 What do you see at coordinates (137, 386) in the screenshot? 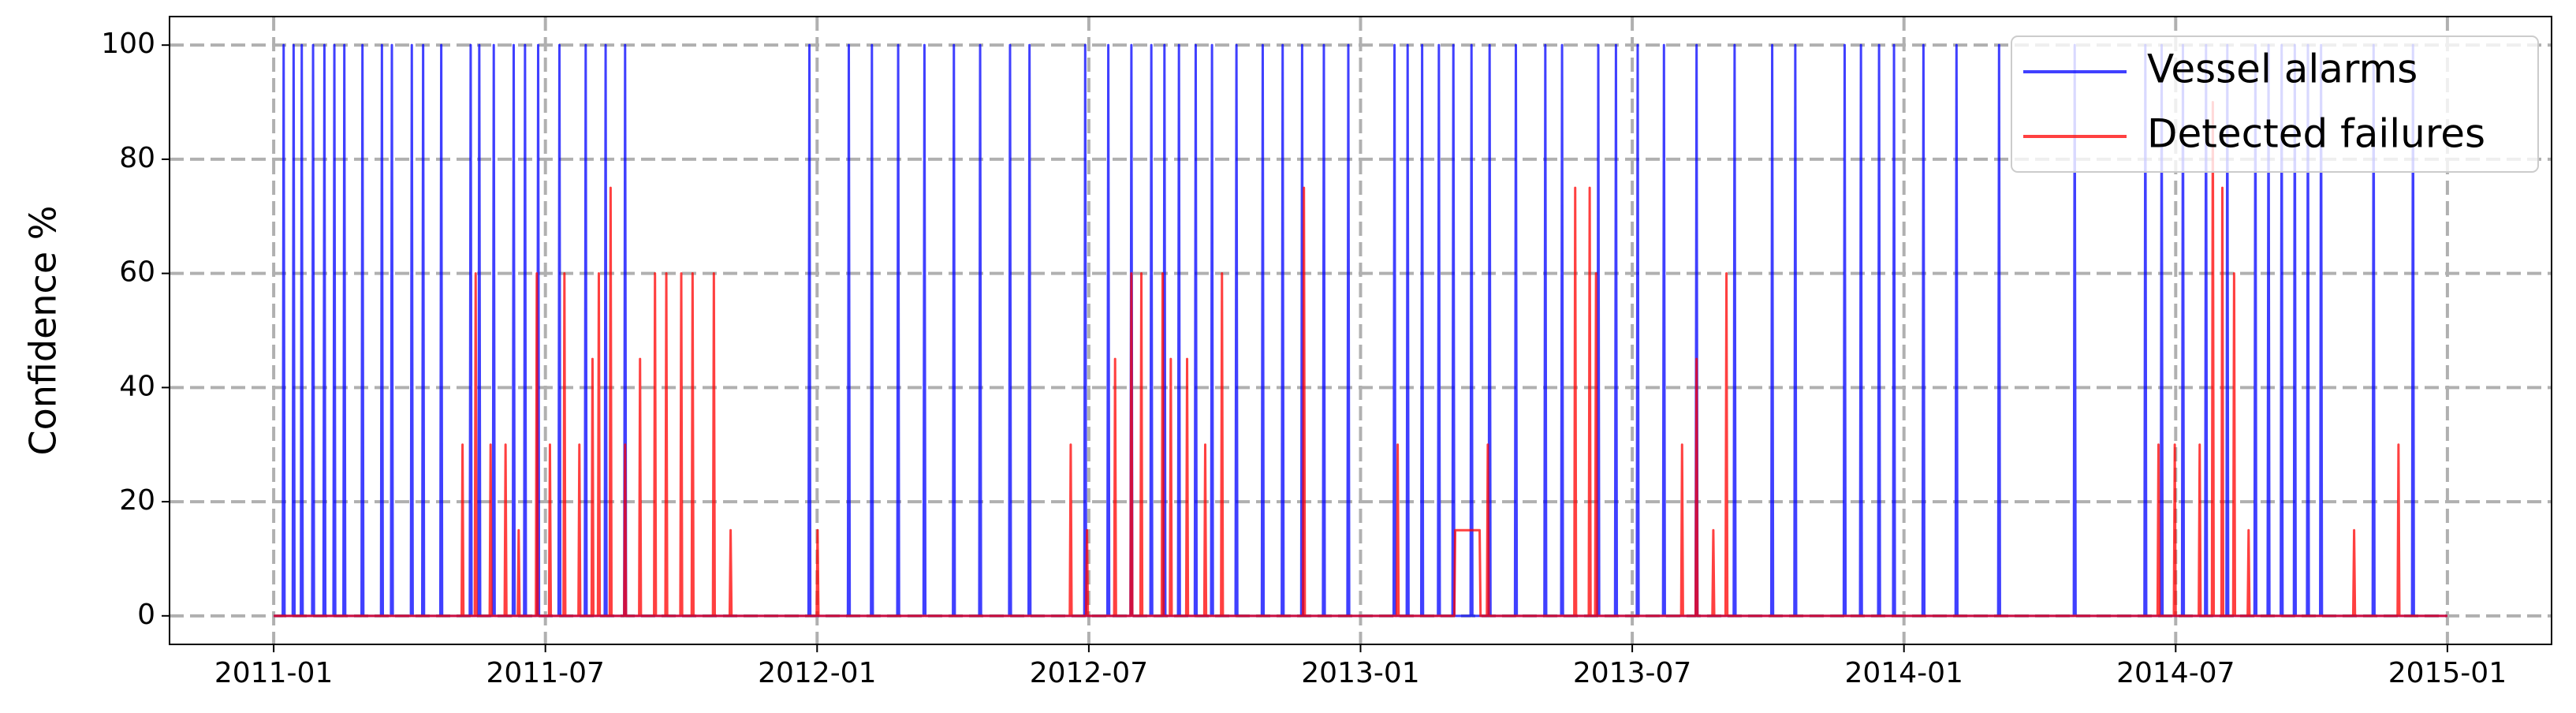
I see `y-tick-label: 40` at bounding box center [137, 386].